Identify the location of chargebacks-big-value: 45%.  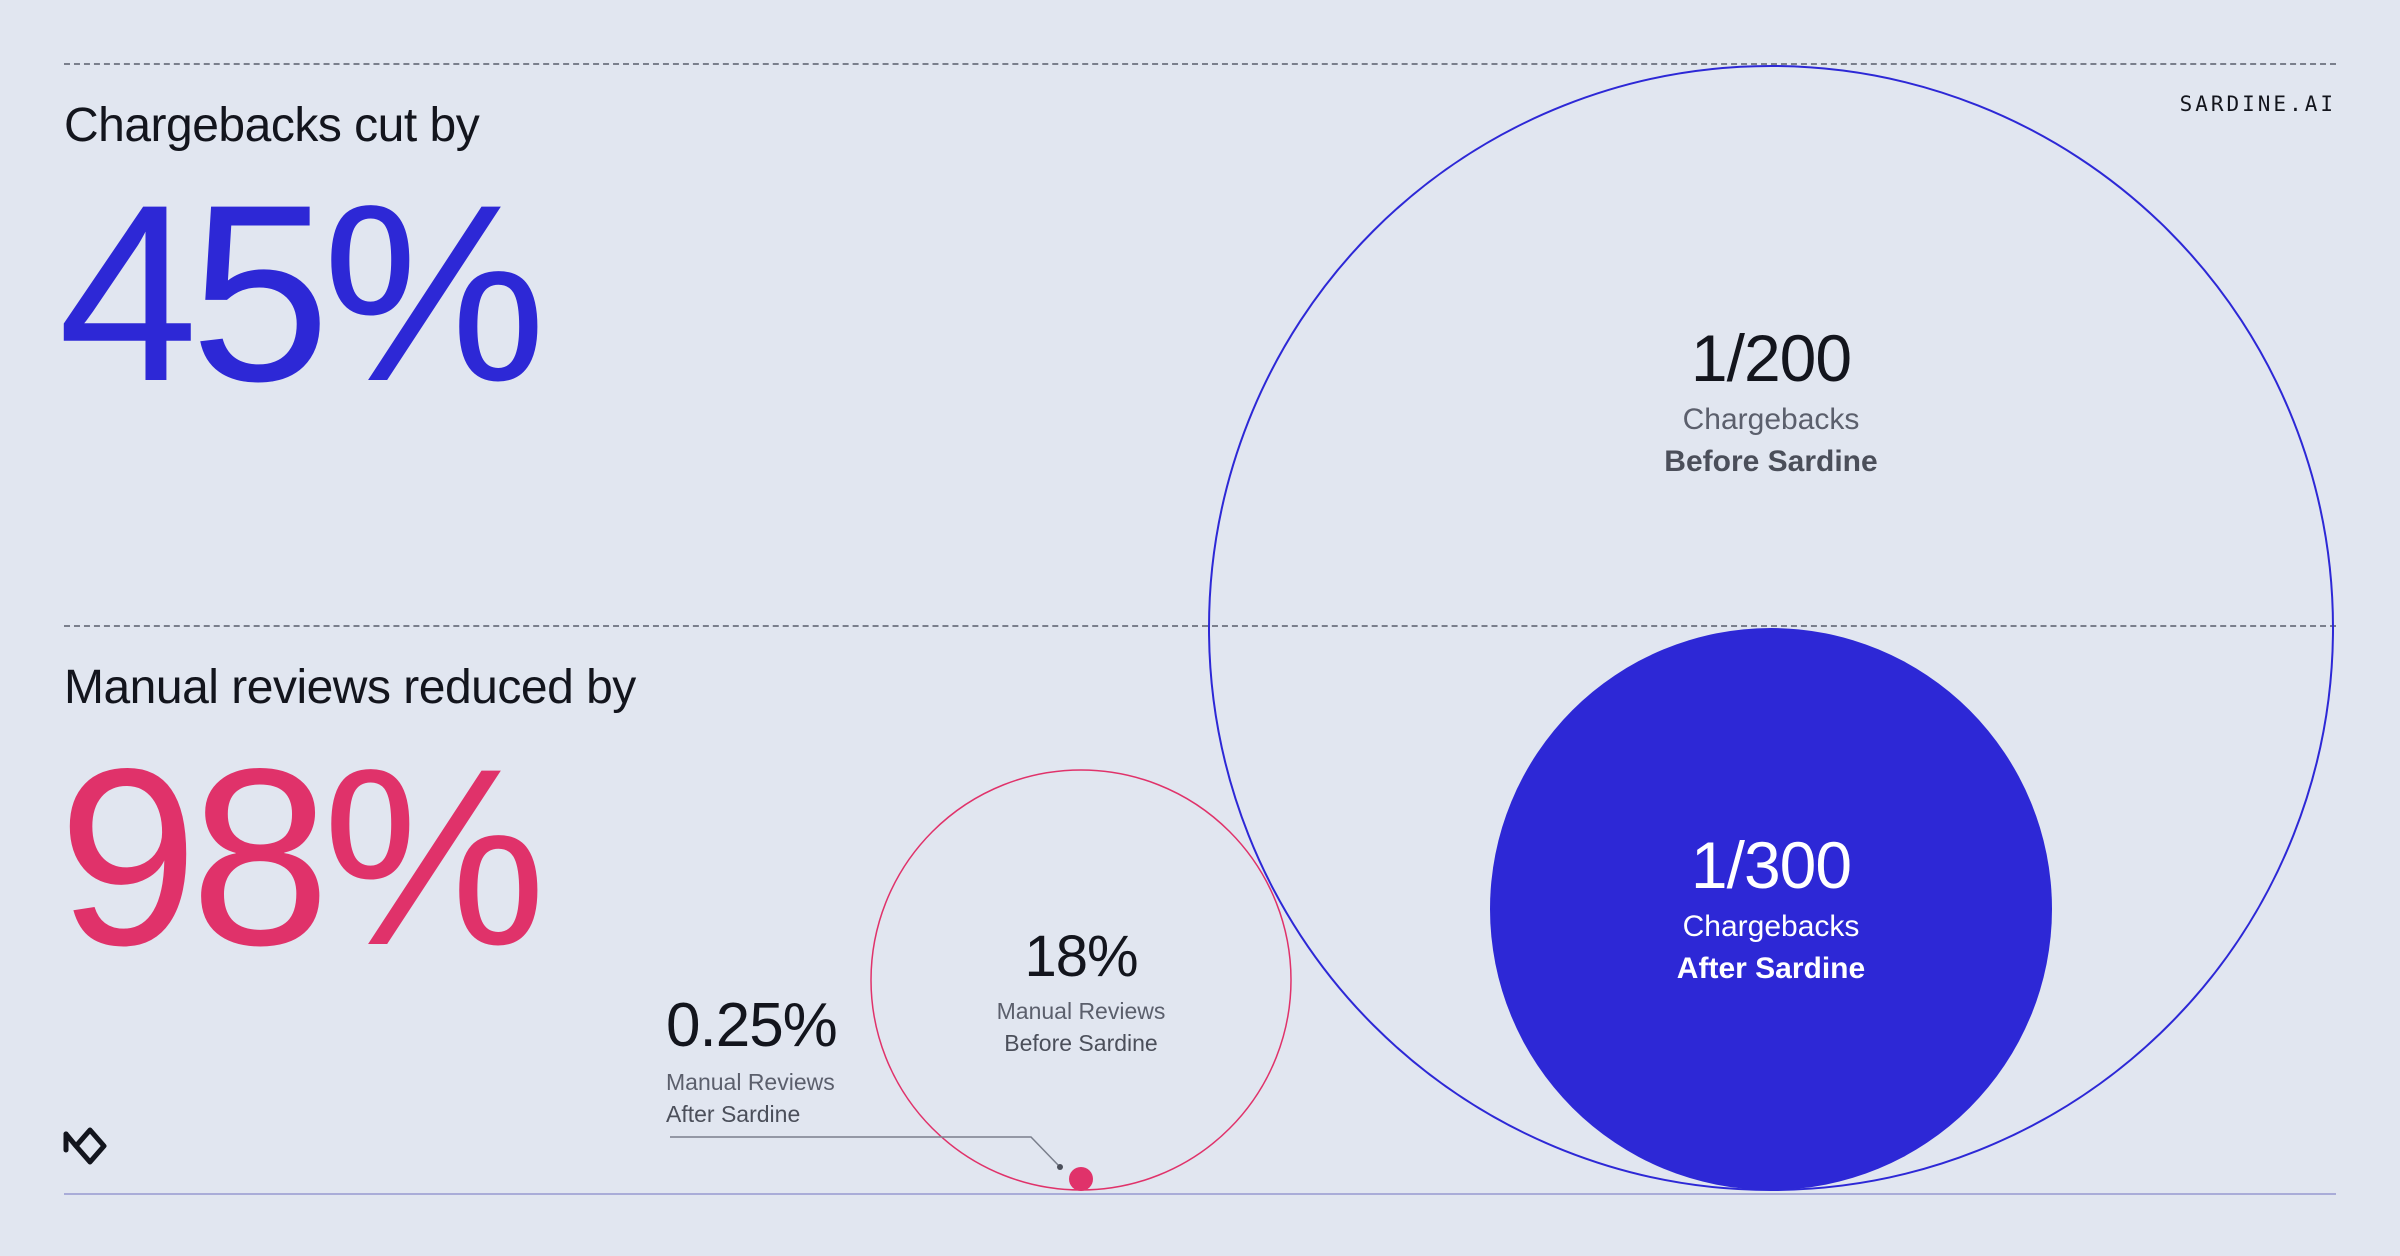
(302, 293).